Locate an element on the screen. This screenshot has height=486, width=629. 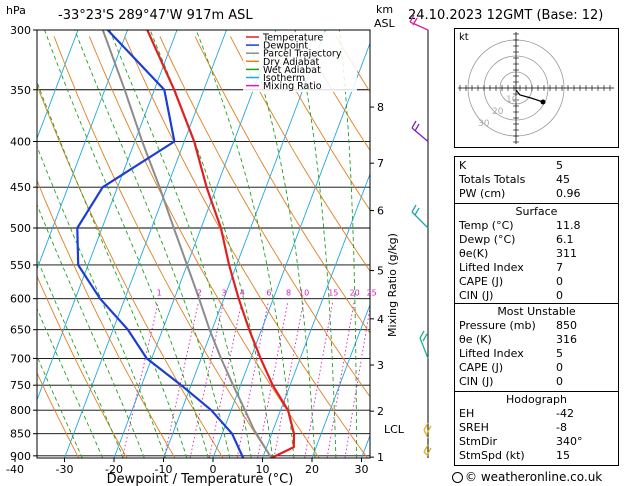
km-label-6: 6 is located at coordinates (380, 211).